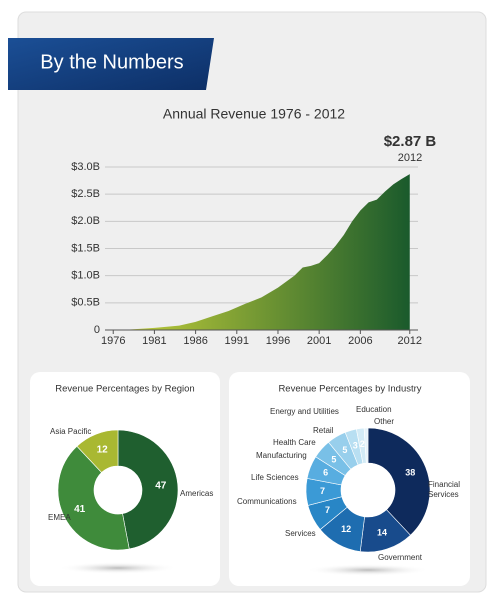  Describe the element at coordinates (410, 341) in the screenshot. I see `x-tick-label: 2012` at that location.